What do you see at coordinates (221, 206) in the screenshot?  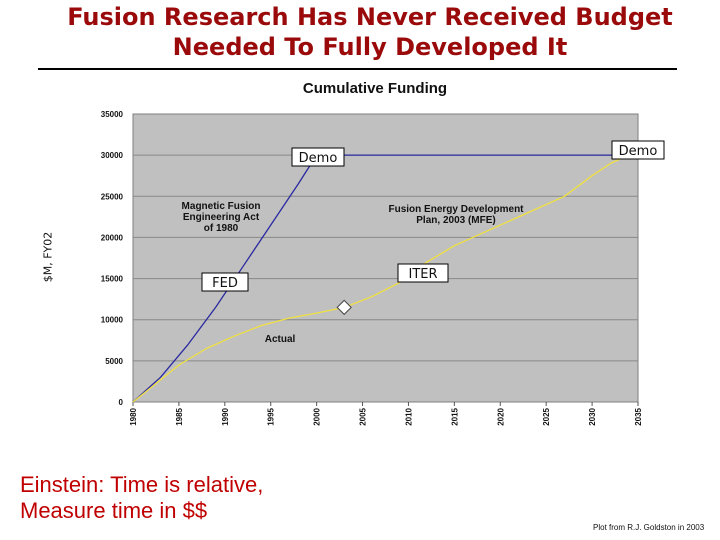 I see `annotation-label-4-line-0: Magnetic Fusion` at bounding box center [221, 206].